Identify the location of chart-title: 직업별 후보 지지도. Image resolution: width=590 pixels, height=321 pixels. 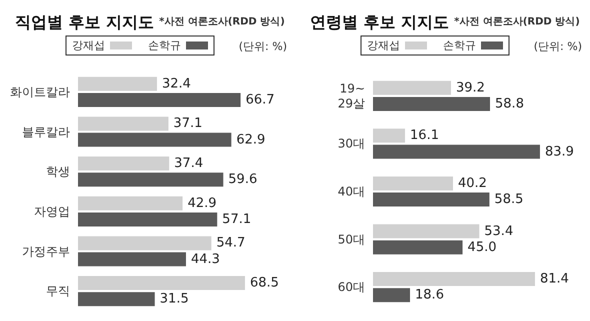
(84, 22).